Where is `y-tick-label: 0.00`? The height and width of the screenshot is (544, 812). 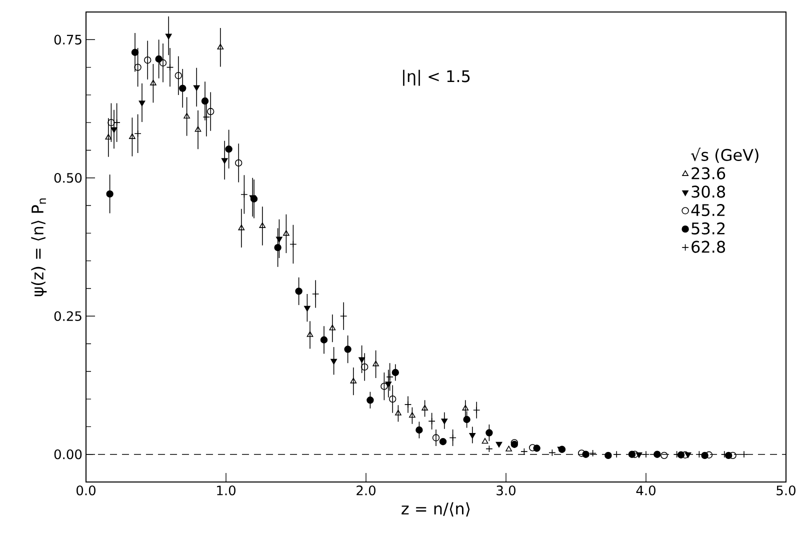 y-tick-label: 0.00 is located at coordinates (68, 454).